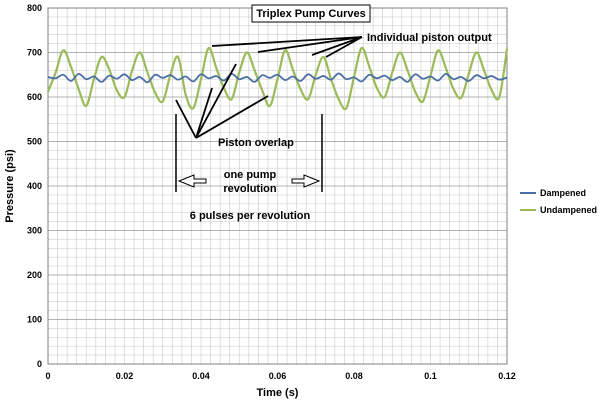  I want to click on series-lines, so click(277, 78).